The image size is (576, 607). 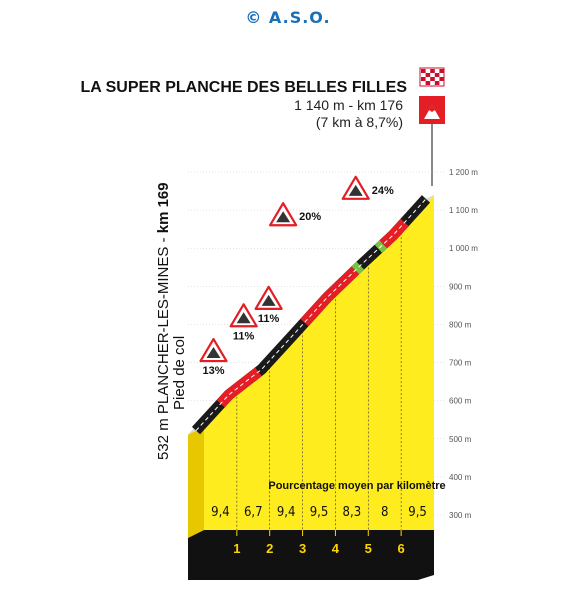 I want to click on y-tick-label: 700 m, so click(x=460, y=363).